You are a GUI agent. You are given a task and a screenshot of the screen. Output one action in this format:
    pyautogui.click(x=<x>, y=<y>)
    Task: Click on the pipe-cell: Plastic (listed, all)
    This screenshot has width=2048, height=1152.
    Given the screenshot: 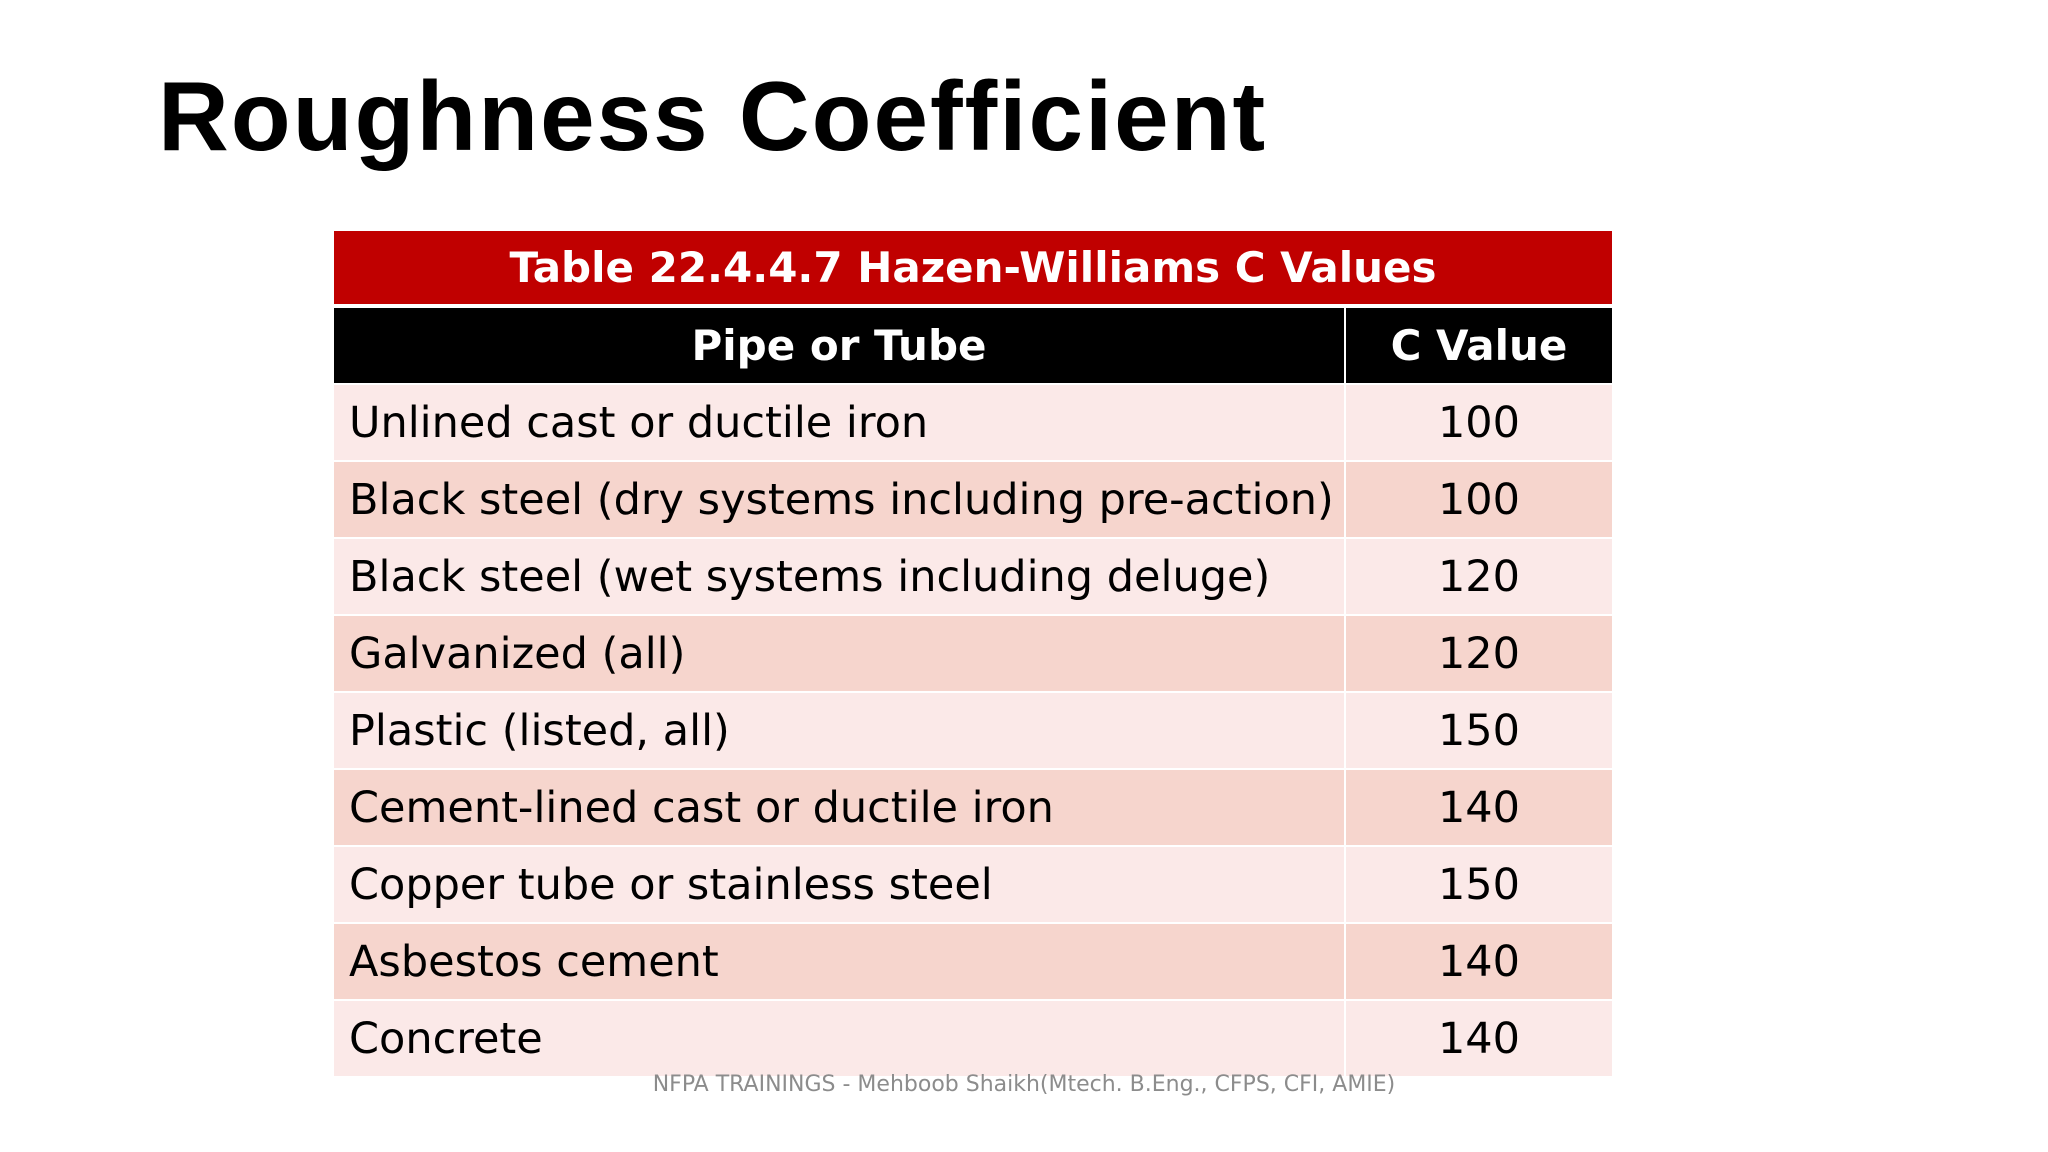 What is the action you would take?
    pyautogui.click(x=840, y=730)
    